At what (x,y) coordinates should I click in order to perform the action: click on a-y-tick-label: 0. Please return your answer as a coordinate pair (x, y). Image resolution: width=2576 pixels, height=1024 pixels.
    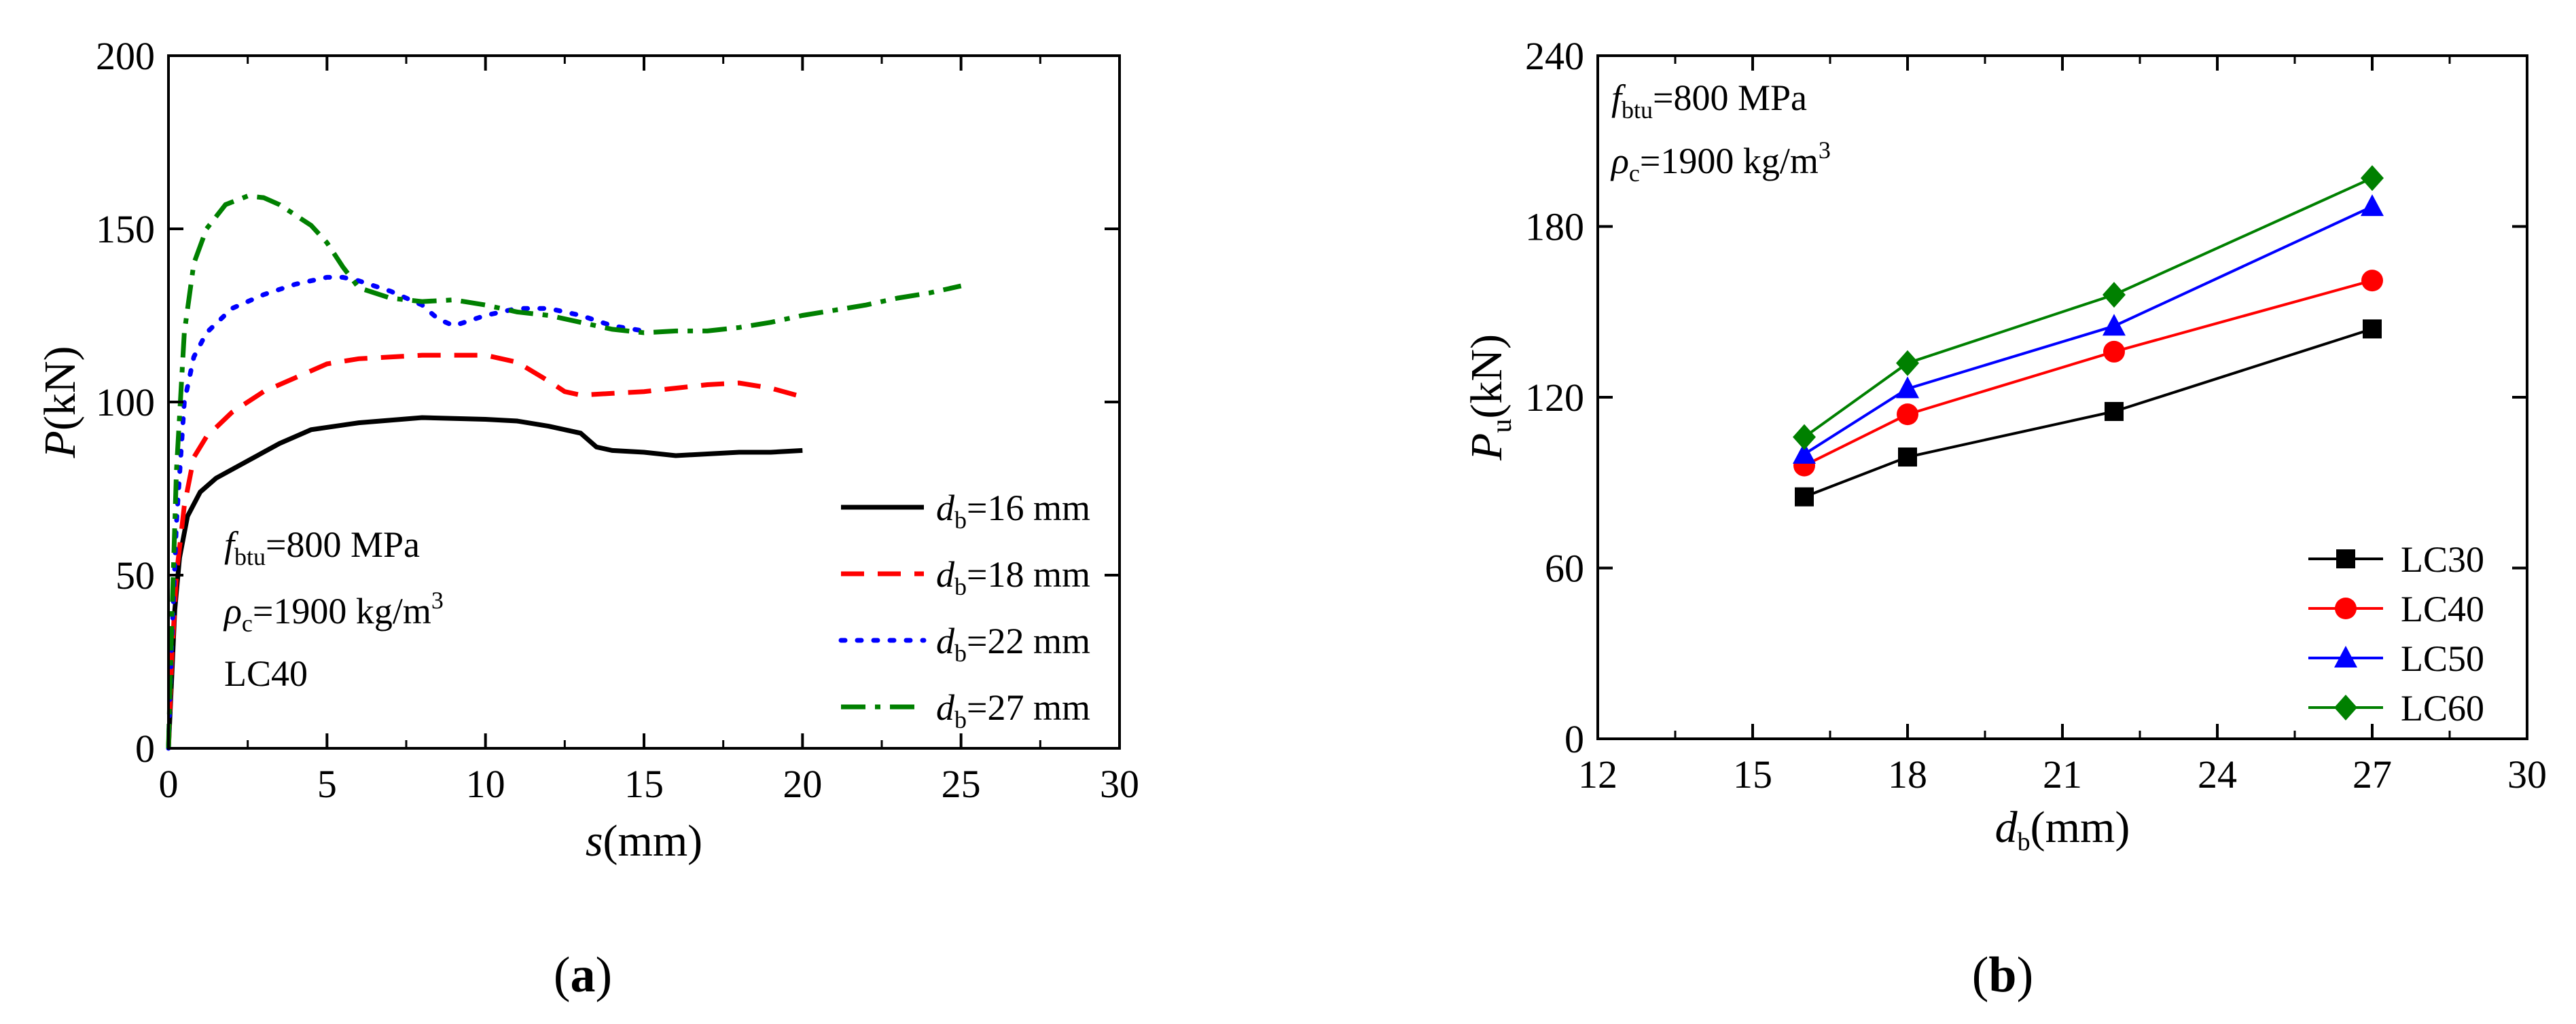
    Looking at the image, I should click on (145, 749).